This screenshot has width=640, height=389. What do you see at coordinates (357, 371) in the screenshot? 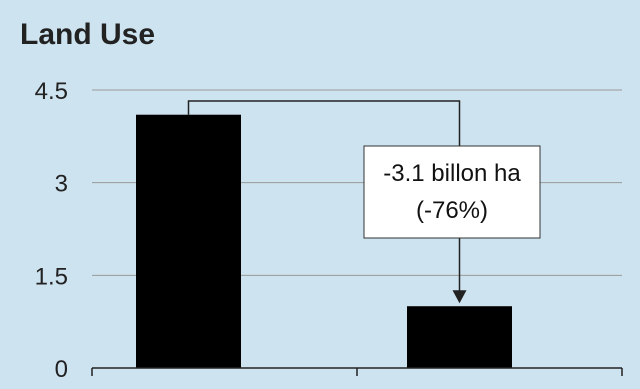
I see `x-axis` at bounding box center [357, 371].